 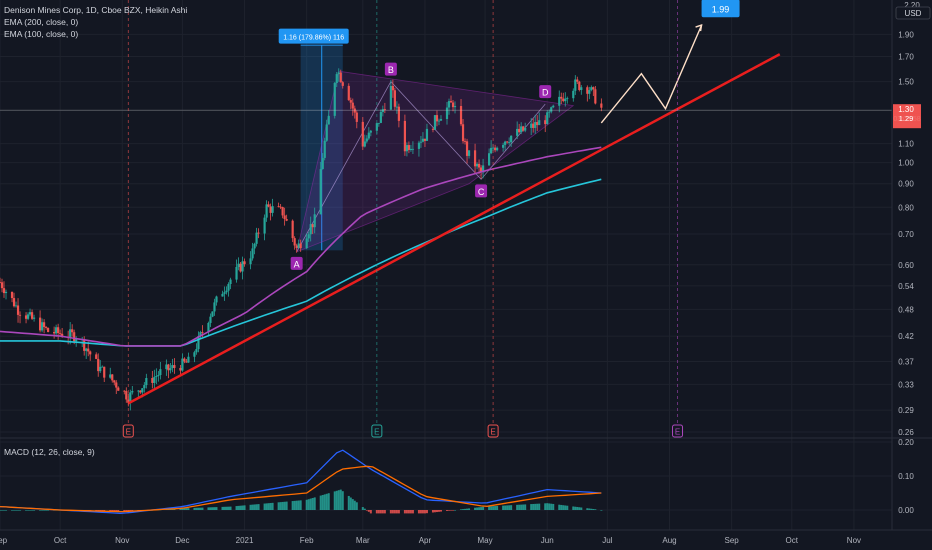 What do you see at coordinates (481, 192) in the screenshot?
I see `pattern-point-label: C` at bounding box center [481, 192].